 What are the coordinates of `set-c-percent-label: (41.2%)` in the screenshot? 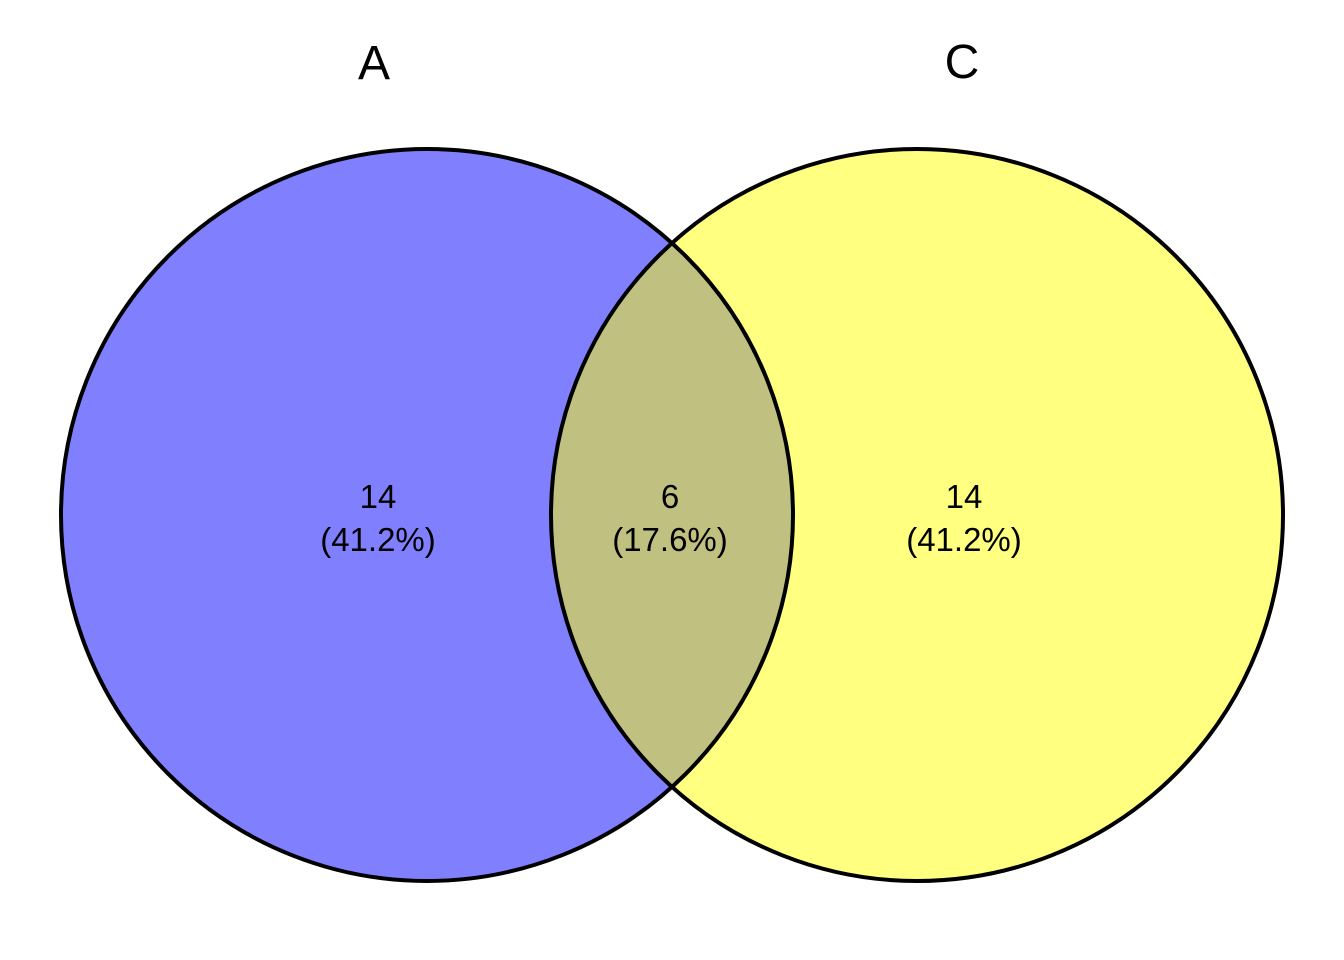 It's located at (964, 539).